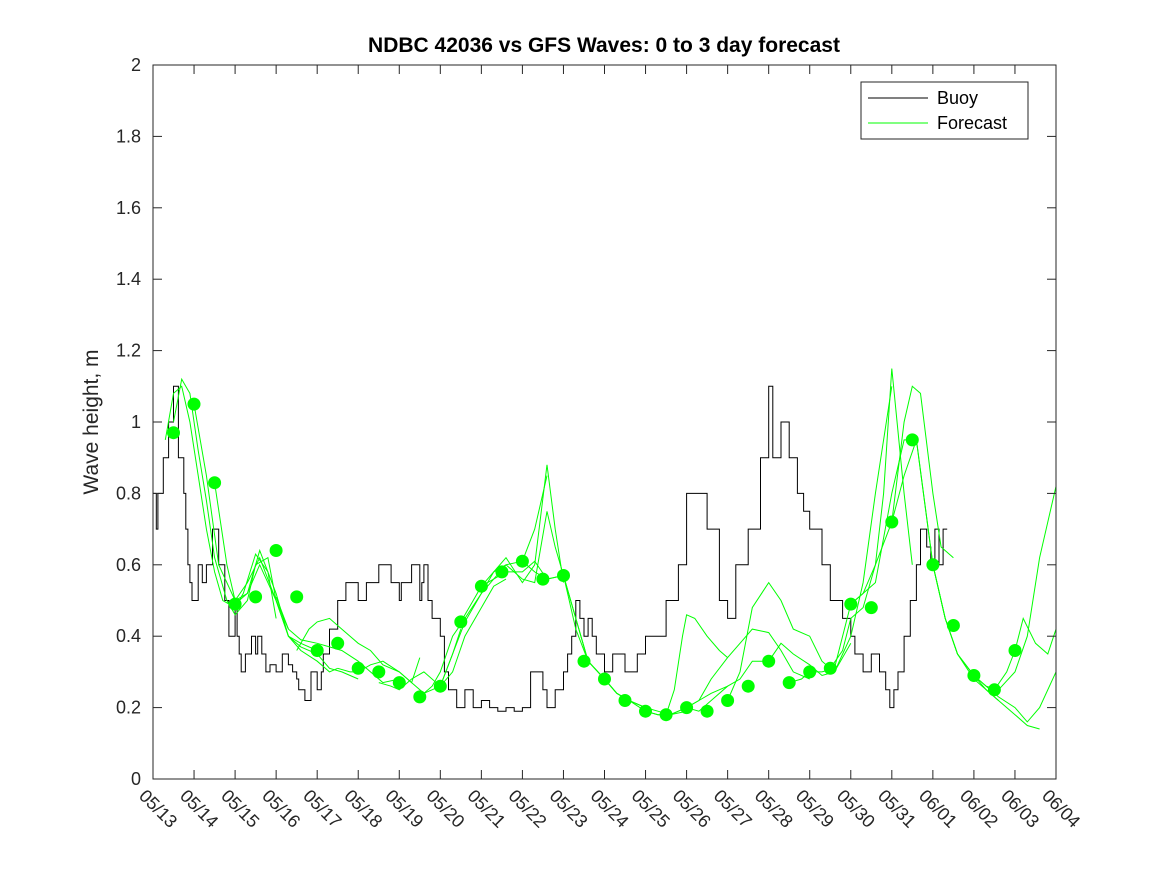 This screenshot has width=1167, height=880. What do you see at coordinates (128, 279) in the screenshot?
I see `y-tick-label: 1.4` at bounding box center [128, 279].